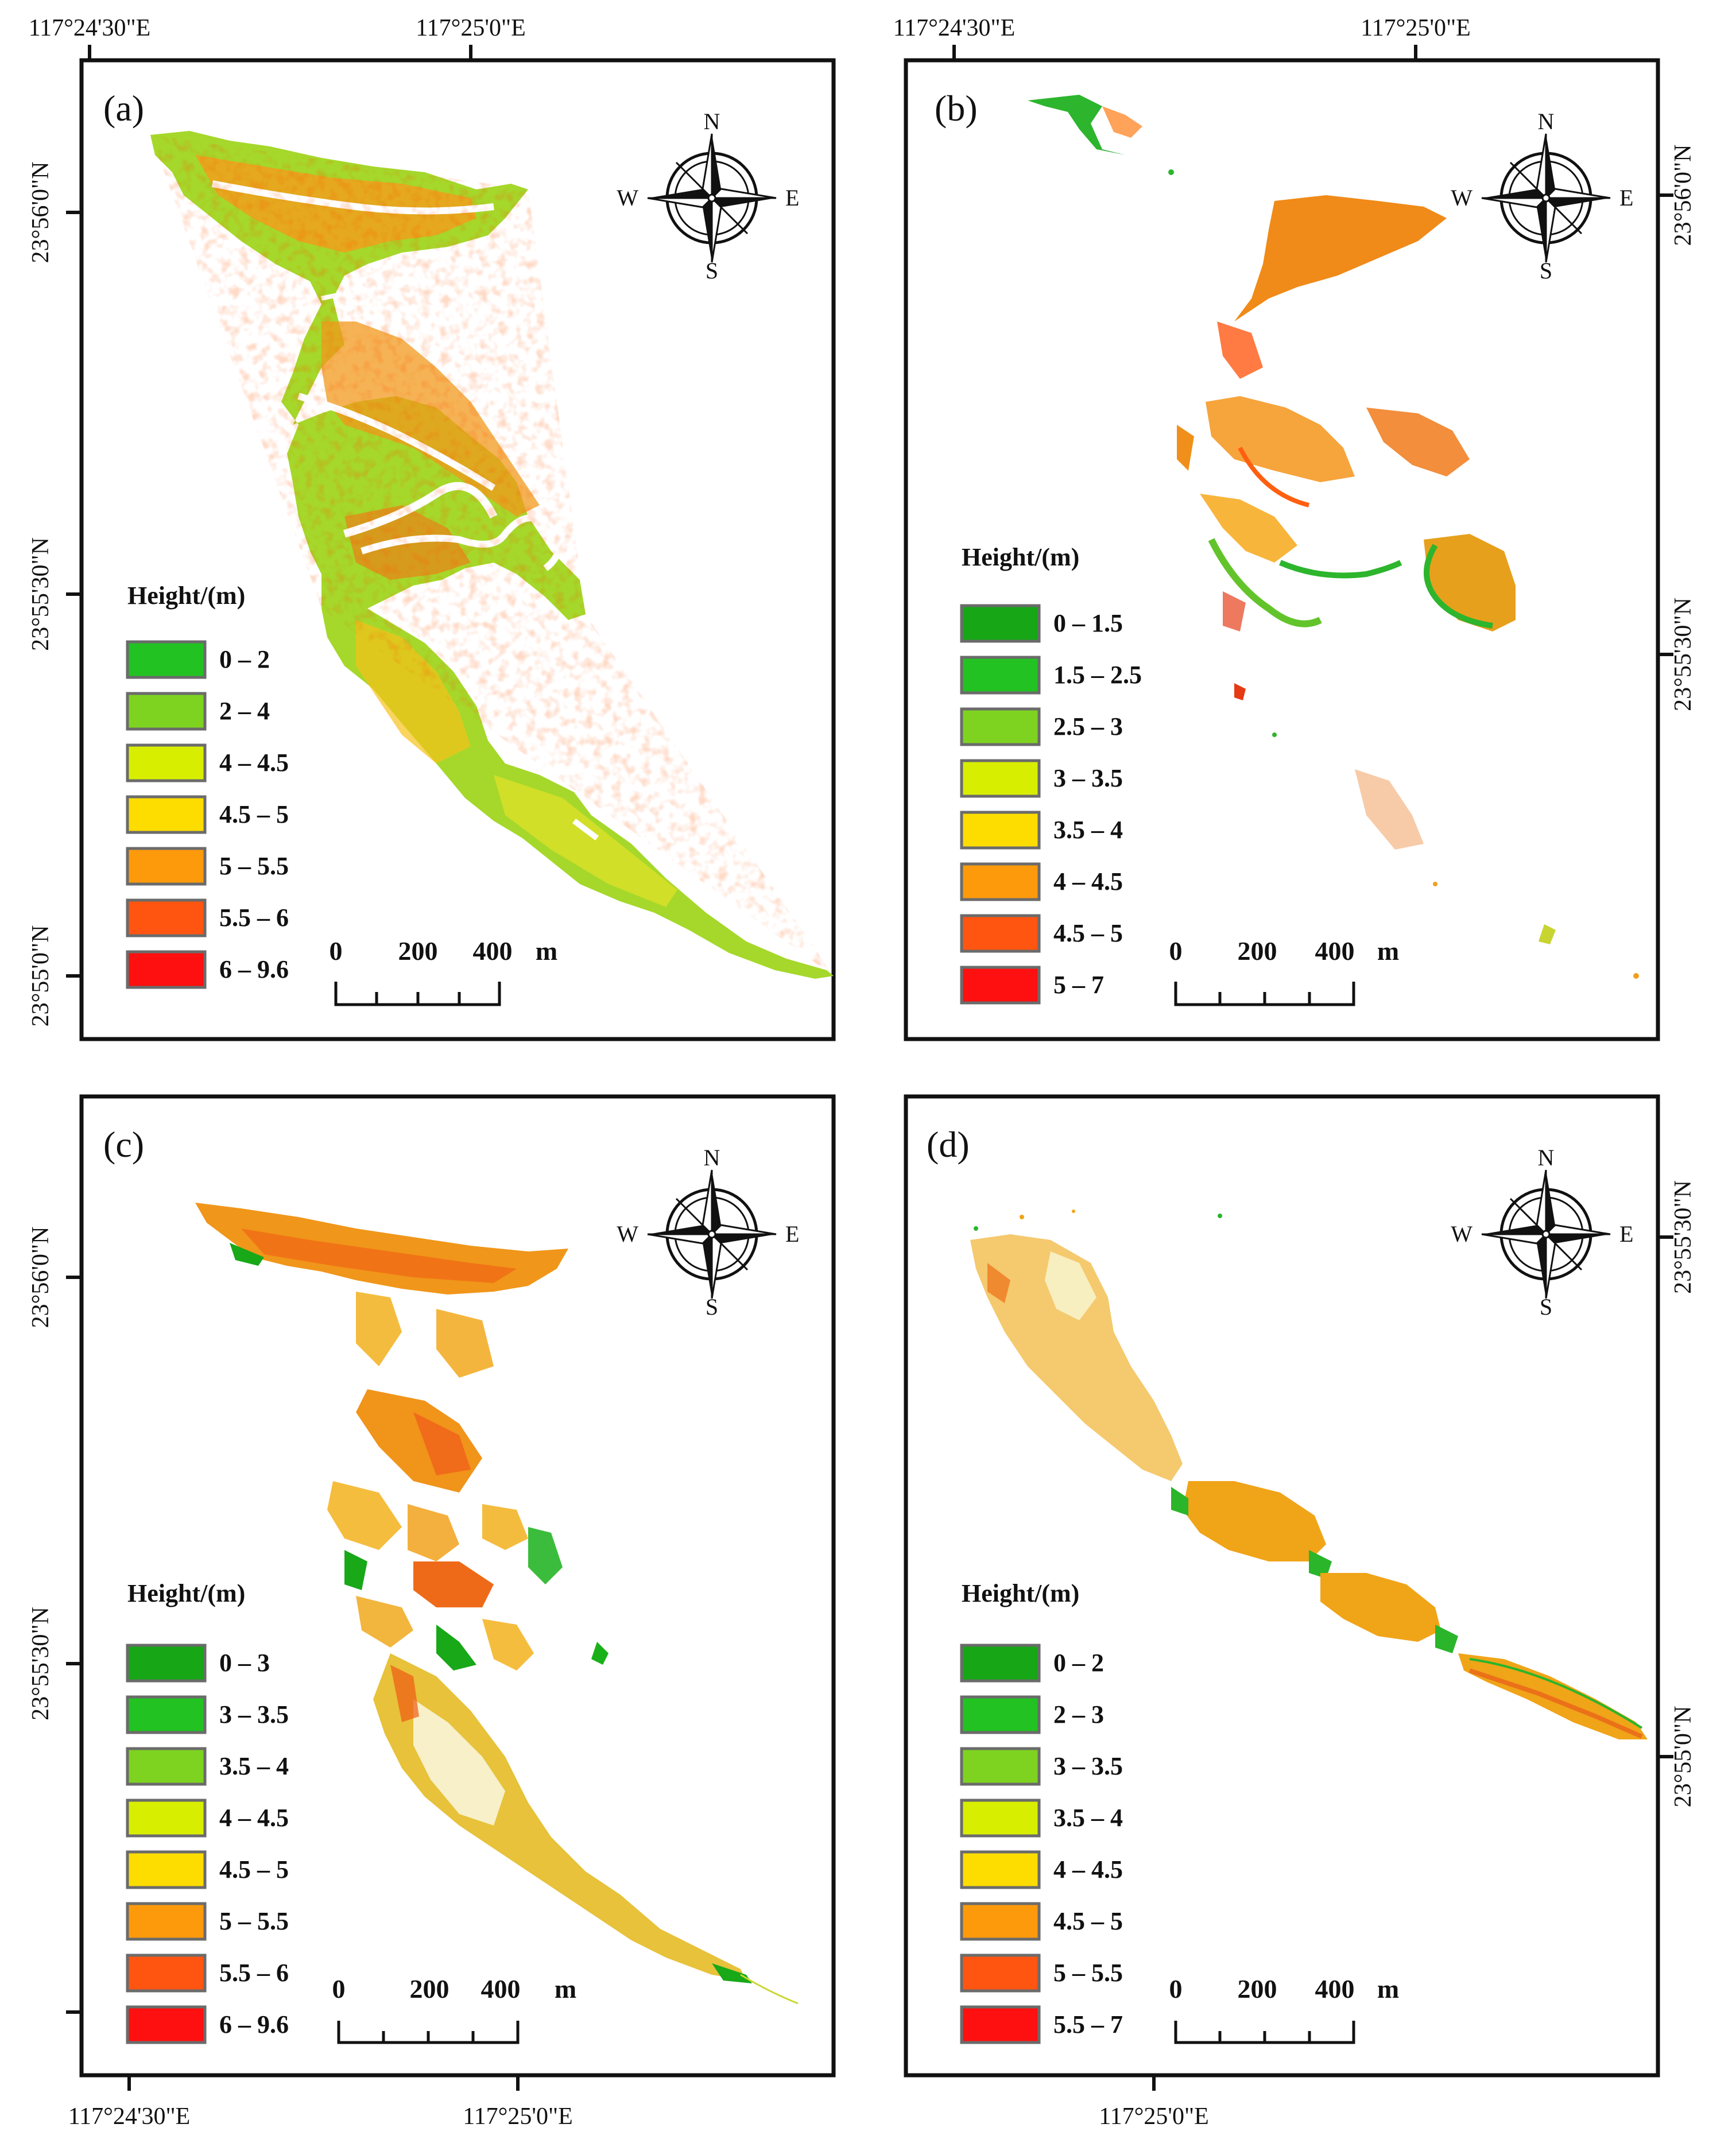 The image size is (1736, 2147). I want to click on legend-label: 5.5 – 7, so click(1088, 2025).